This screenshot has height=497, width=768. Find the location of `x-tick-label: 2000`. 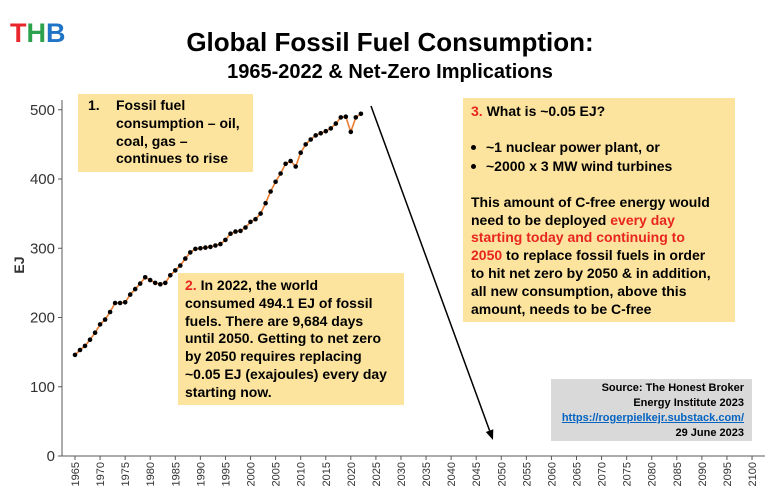

x-tick-label: 2000 is located at coordinates (252, 474).